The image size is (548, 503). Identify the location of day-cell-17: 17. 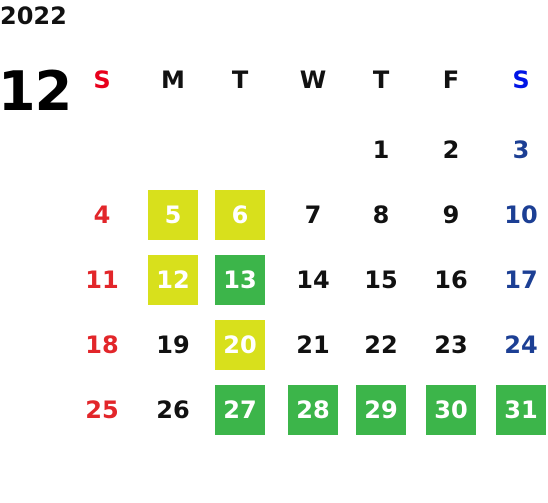
(521, 280).